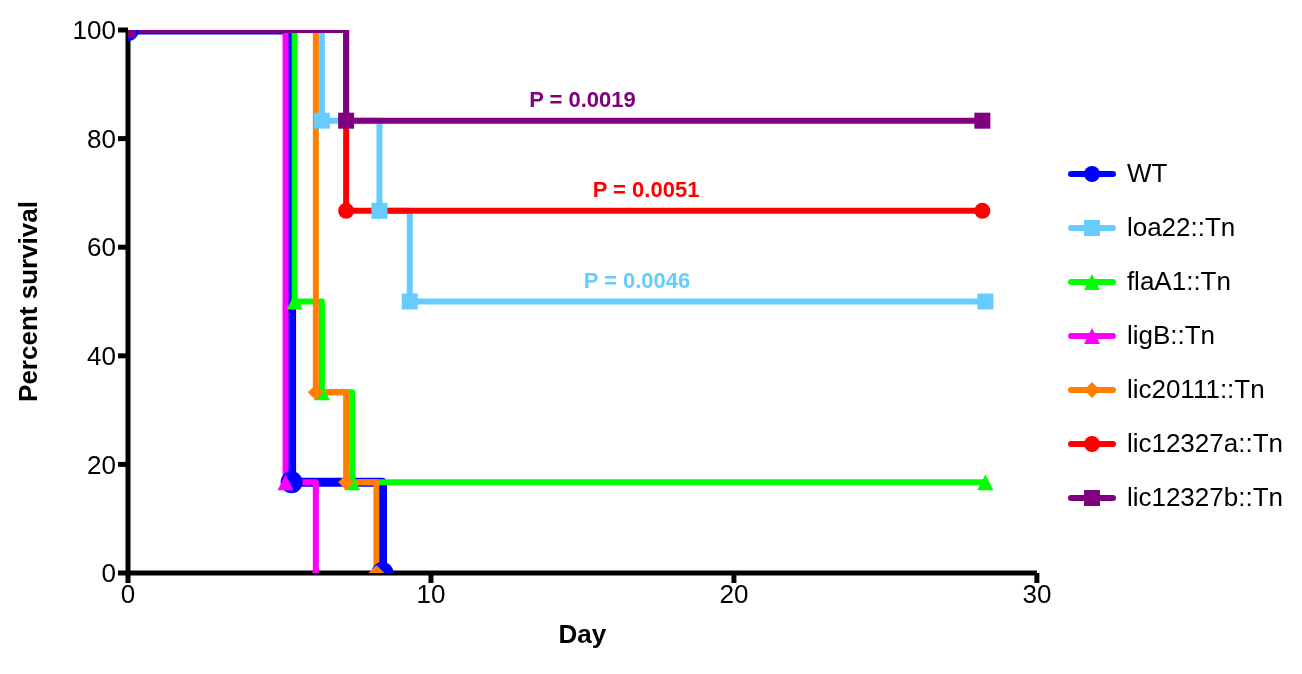  What do you see at coordinates (1195, 389) in the screenshot?
I see `legend-label: lic20111::Tn` at bounding box center [1195, 389].